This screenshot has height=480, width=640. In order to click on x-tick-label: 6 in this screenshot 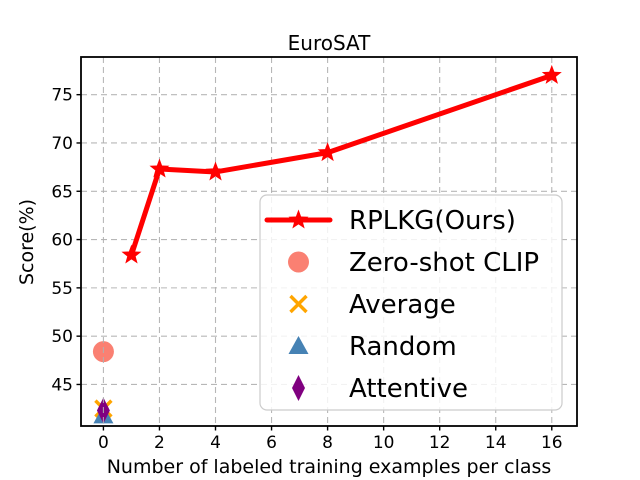, I will do `click(271, 443)`.